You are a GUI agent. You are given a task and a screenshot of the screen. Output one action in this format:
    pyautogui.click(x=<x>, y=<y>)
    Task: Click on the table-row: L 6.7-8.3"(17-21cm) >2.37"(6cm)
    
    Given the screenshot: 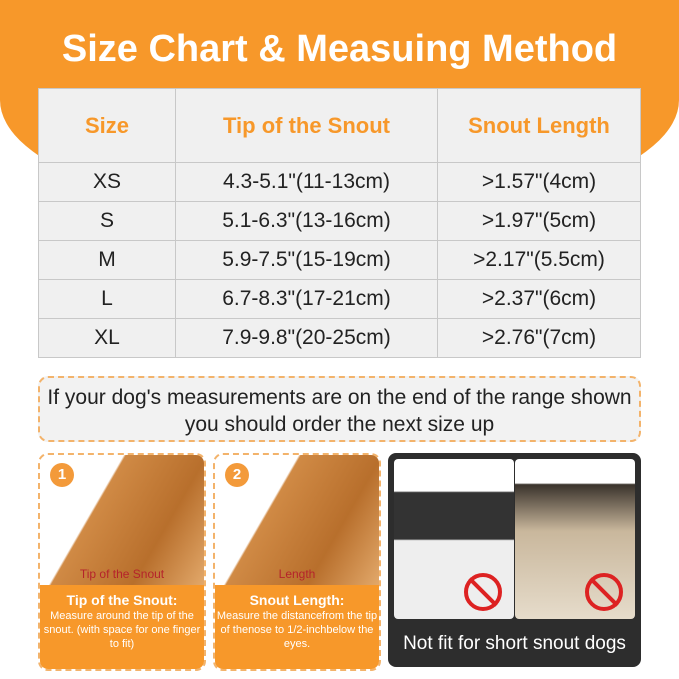 What is the action you would take?
    pyautogui.click(x=339, y=299)
    